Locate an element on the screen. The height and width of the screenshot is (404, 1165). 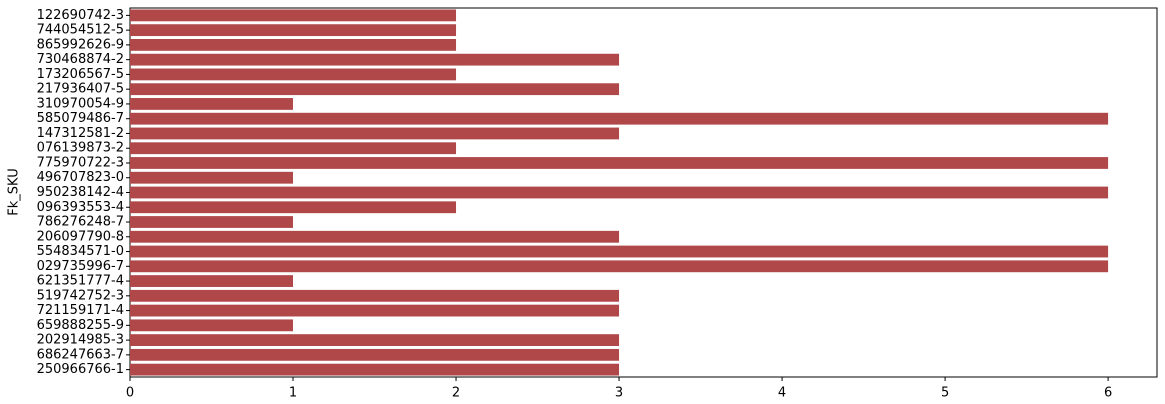
x-tick-label: 4 is located at coordinates (782, 393).